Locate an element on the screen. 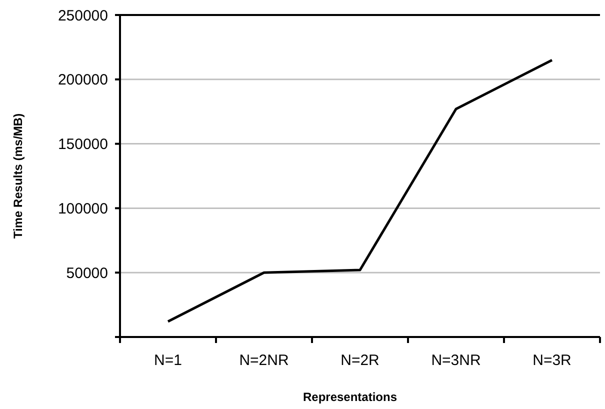 This screenshot has height=409, width=605. y-tick-label: 50000 is located at coordinates (87, 273).